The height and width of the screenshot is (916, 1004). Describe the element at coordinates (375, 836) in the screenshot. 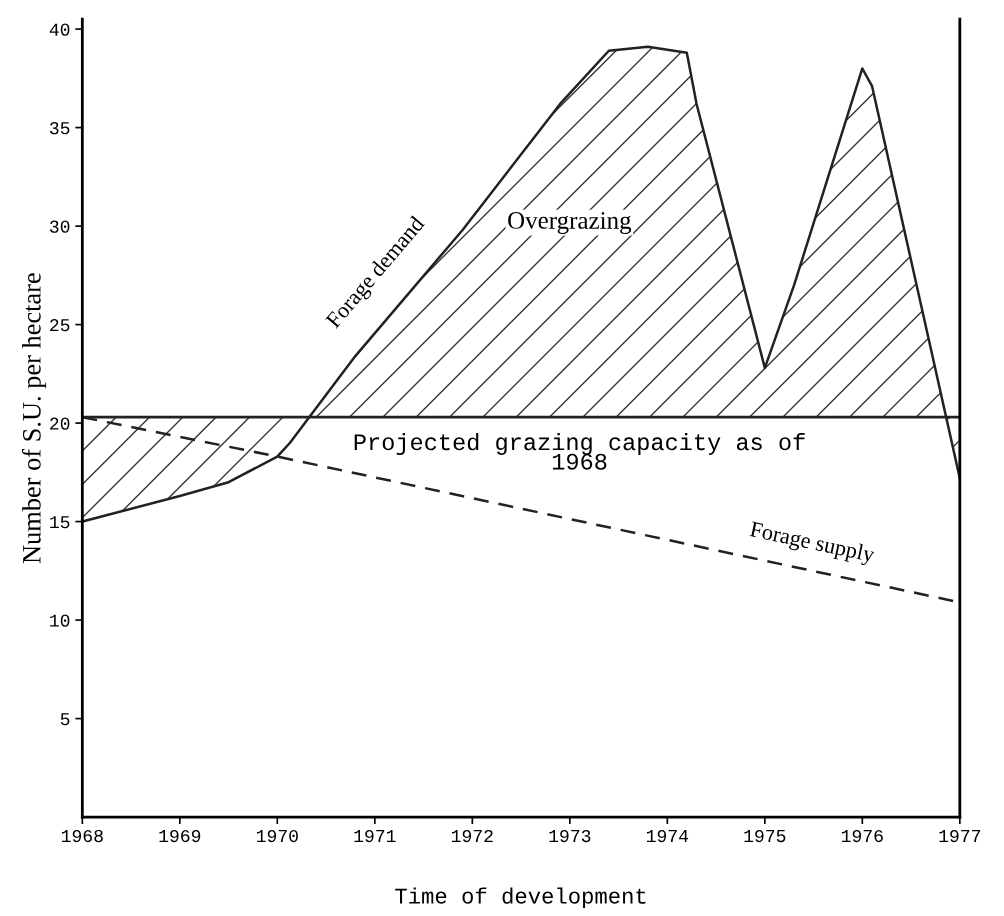

I see `x-tick-label: 1971` at that location.